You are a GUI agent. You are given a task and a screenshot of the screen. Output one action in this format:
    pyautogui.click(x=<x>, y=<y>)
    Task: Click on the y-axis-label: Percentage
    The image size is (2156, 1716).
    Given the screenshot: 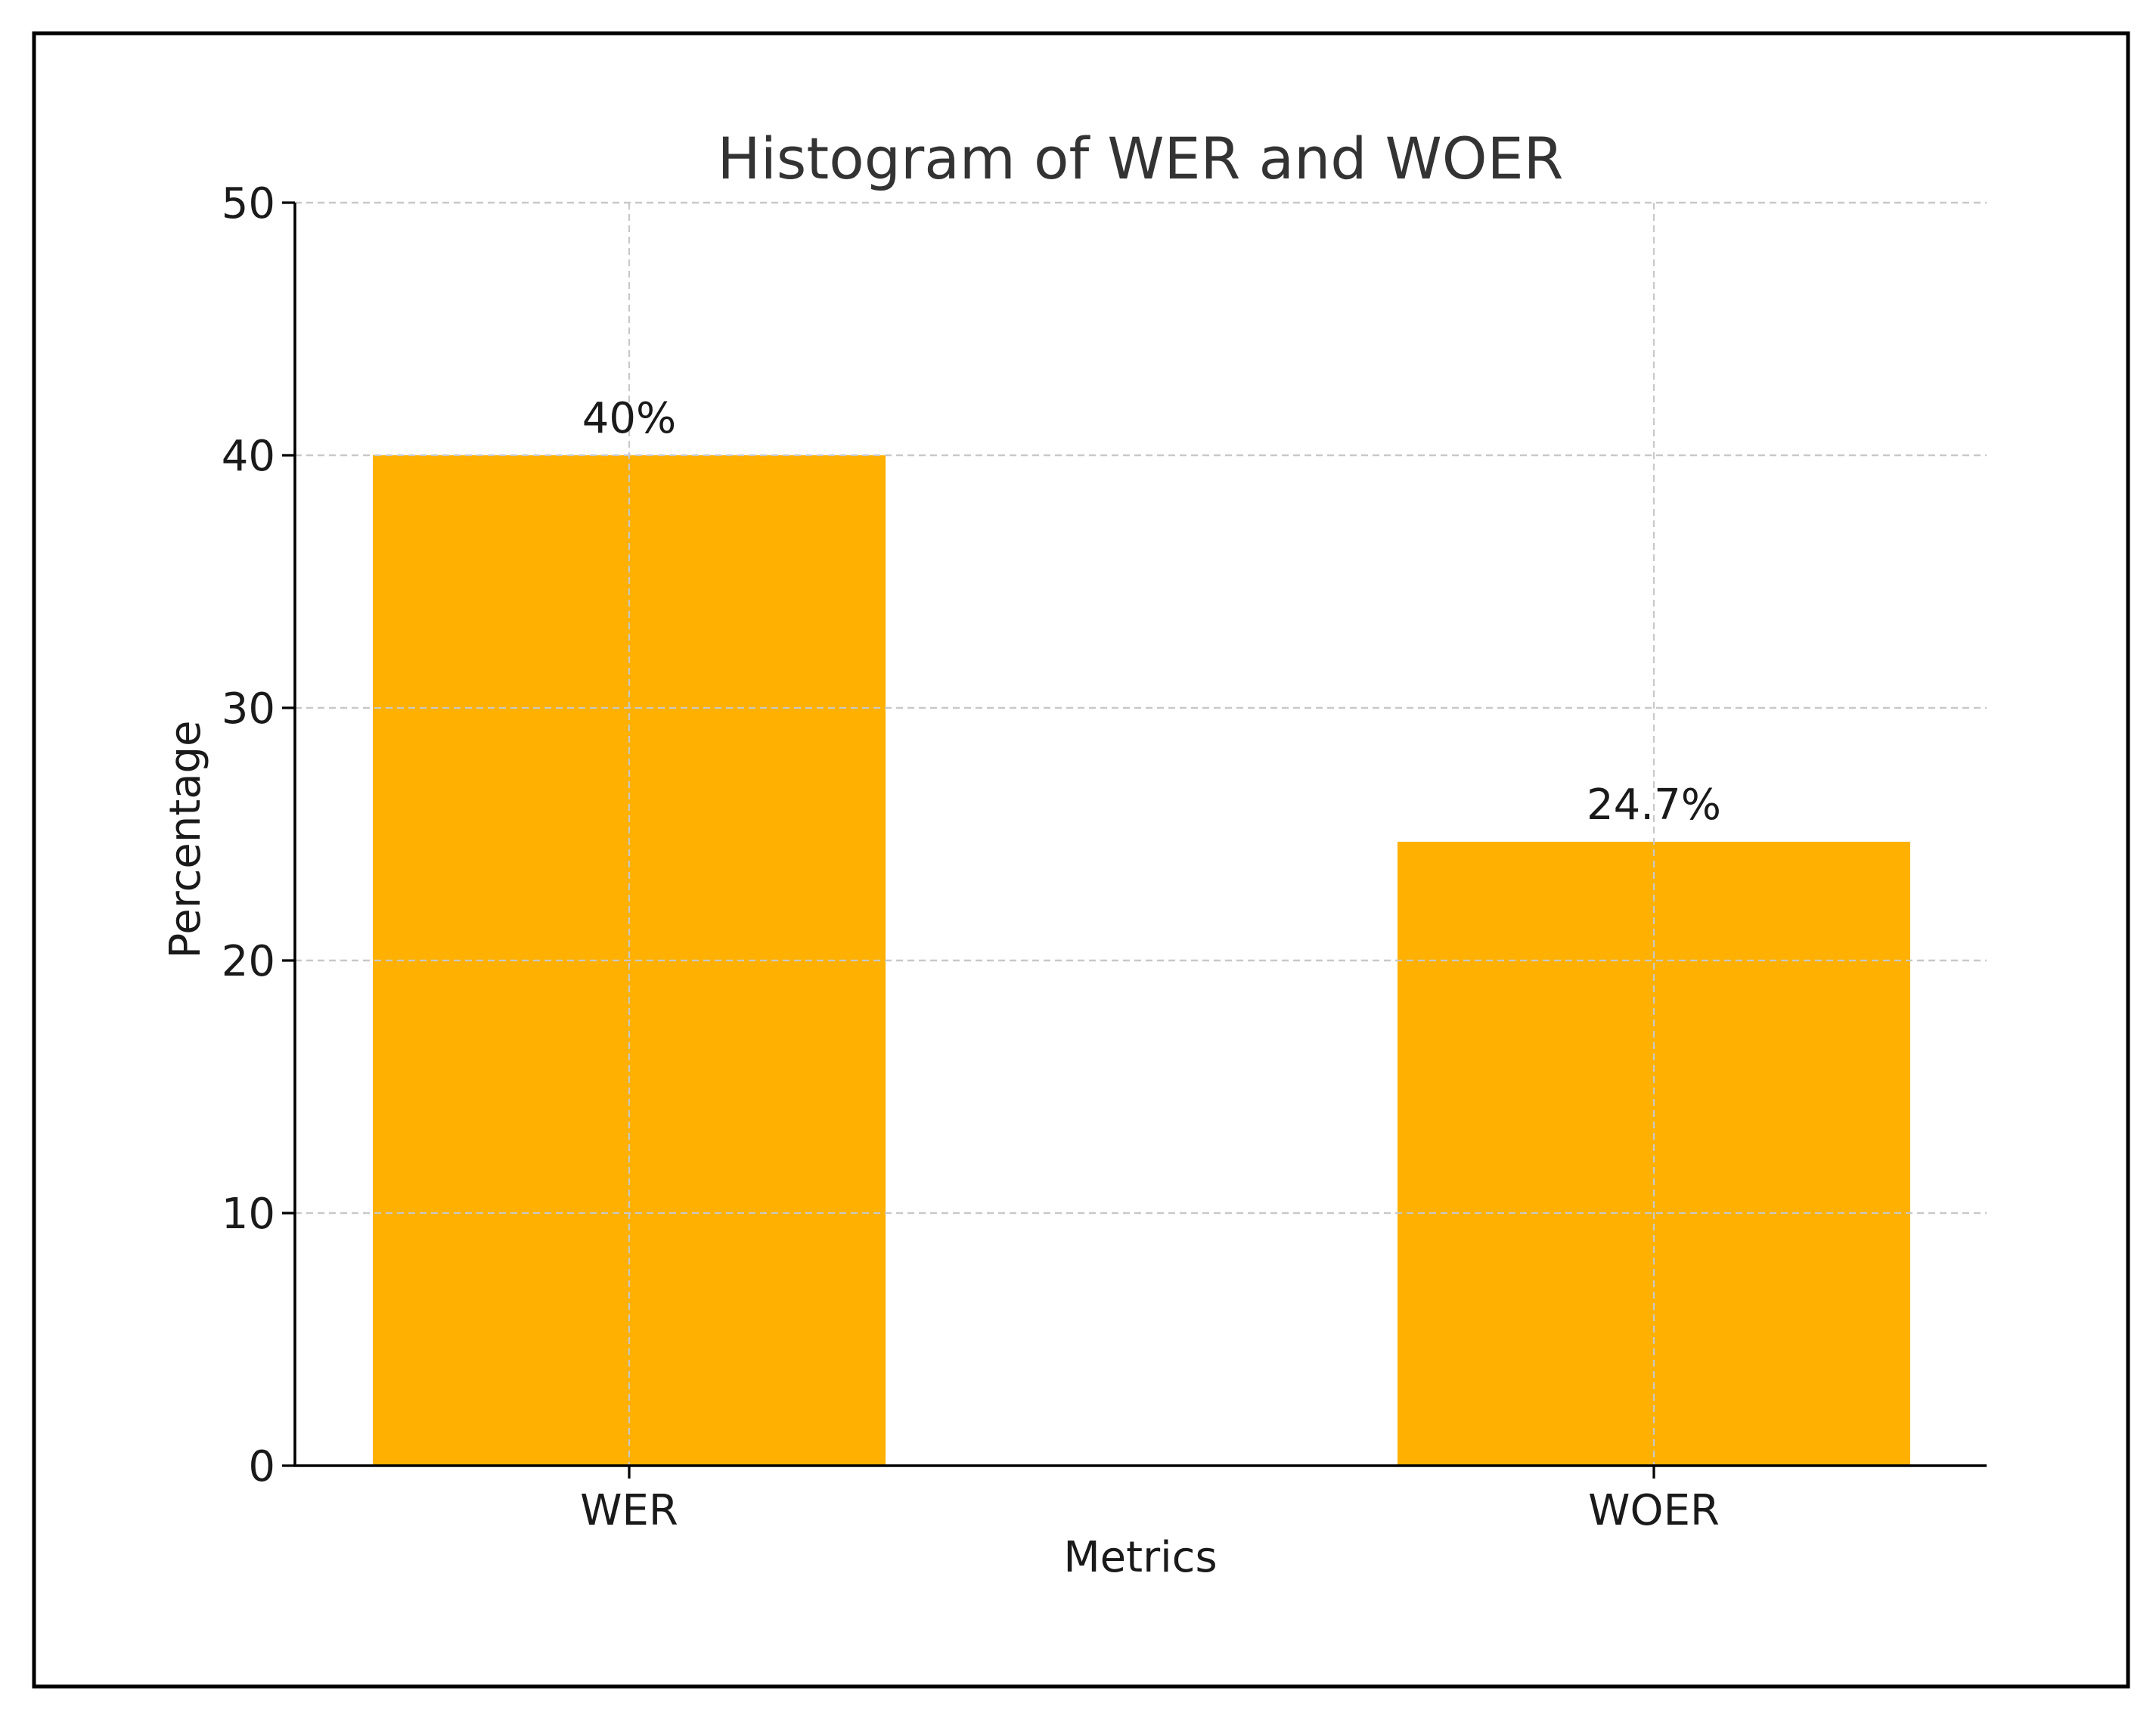 What is the action you would take?
    pyautogui.click(x=185, y=839)
    